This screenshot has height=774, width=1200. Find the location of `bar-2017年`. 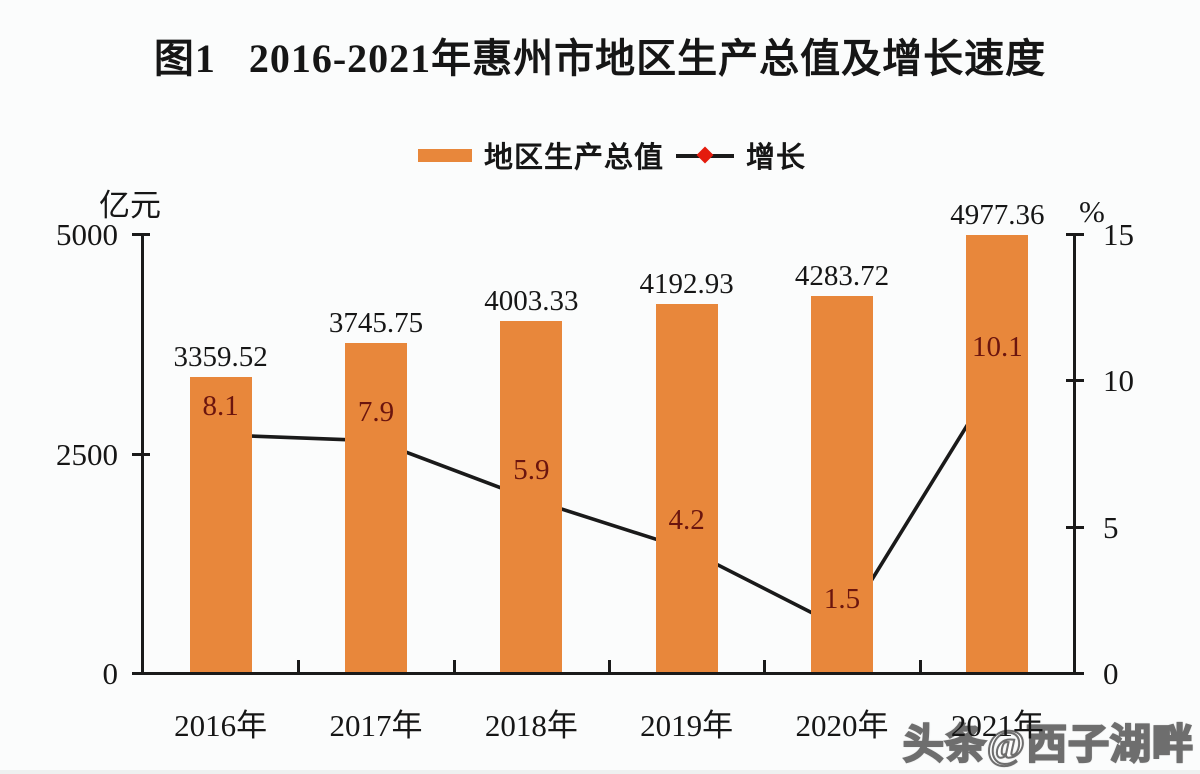

bar-2017年 is located at coordinates (376, 507).